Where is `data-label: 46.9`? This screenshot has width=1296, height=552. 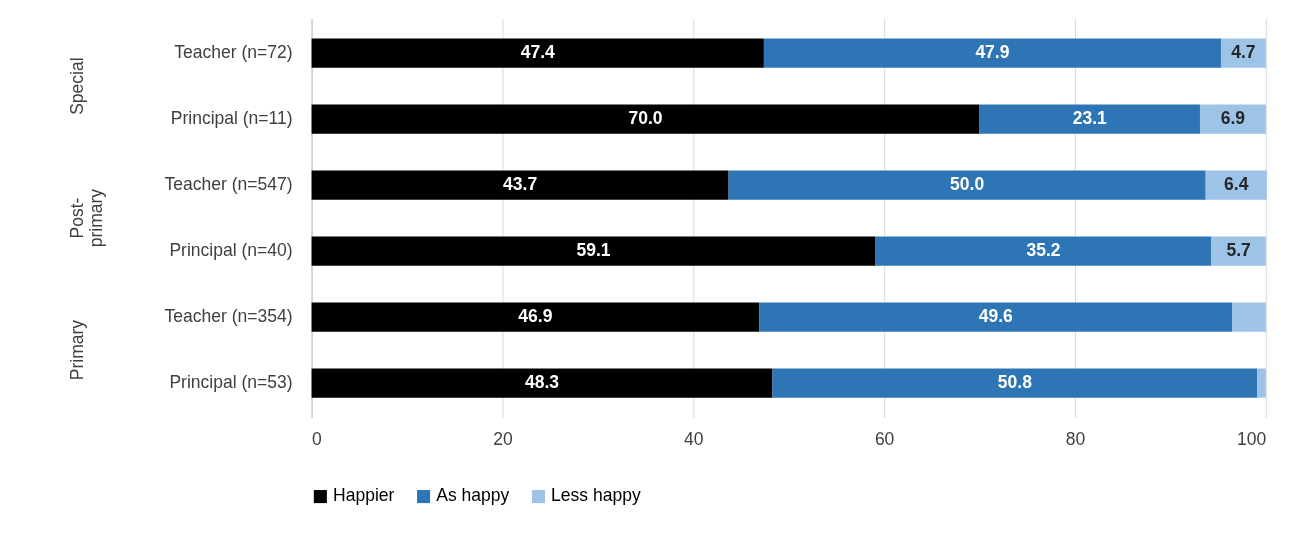
data-label: 46.9 is located at coordinates (535, 315).